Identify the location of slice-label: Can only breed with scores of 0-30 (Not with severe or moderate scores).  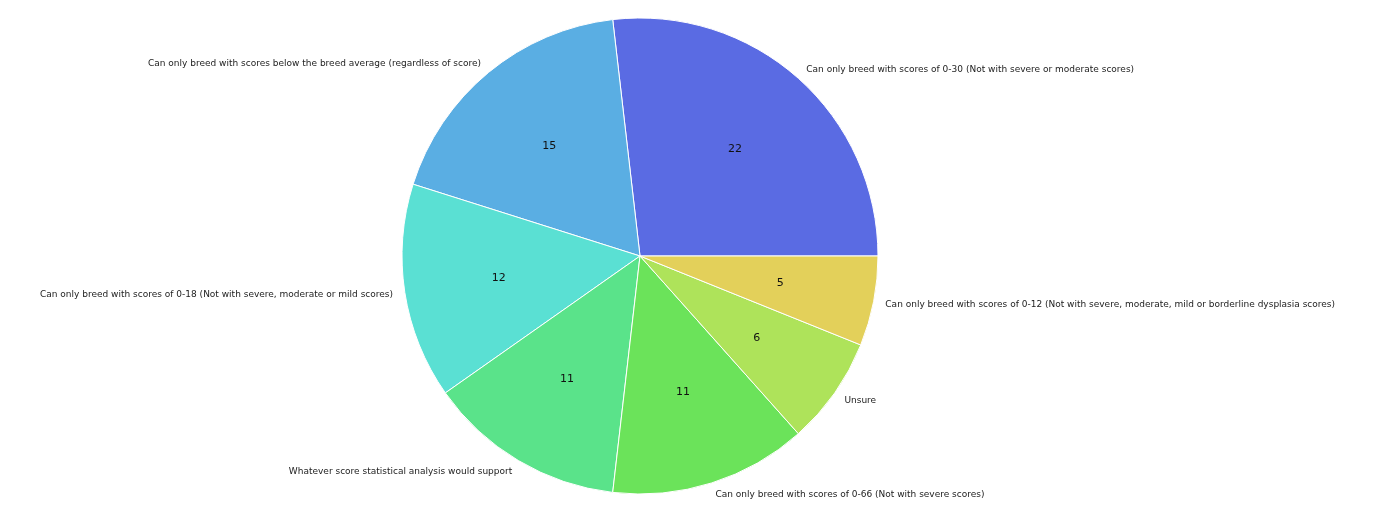
(970, 69).